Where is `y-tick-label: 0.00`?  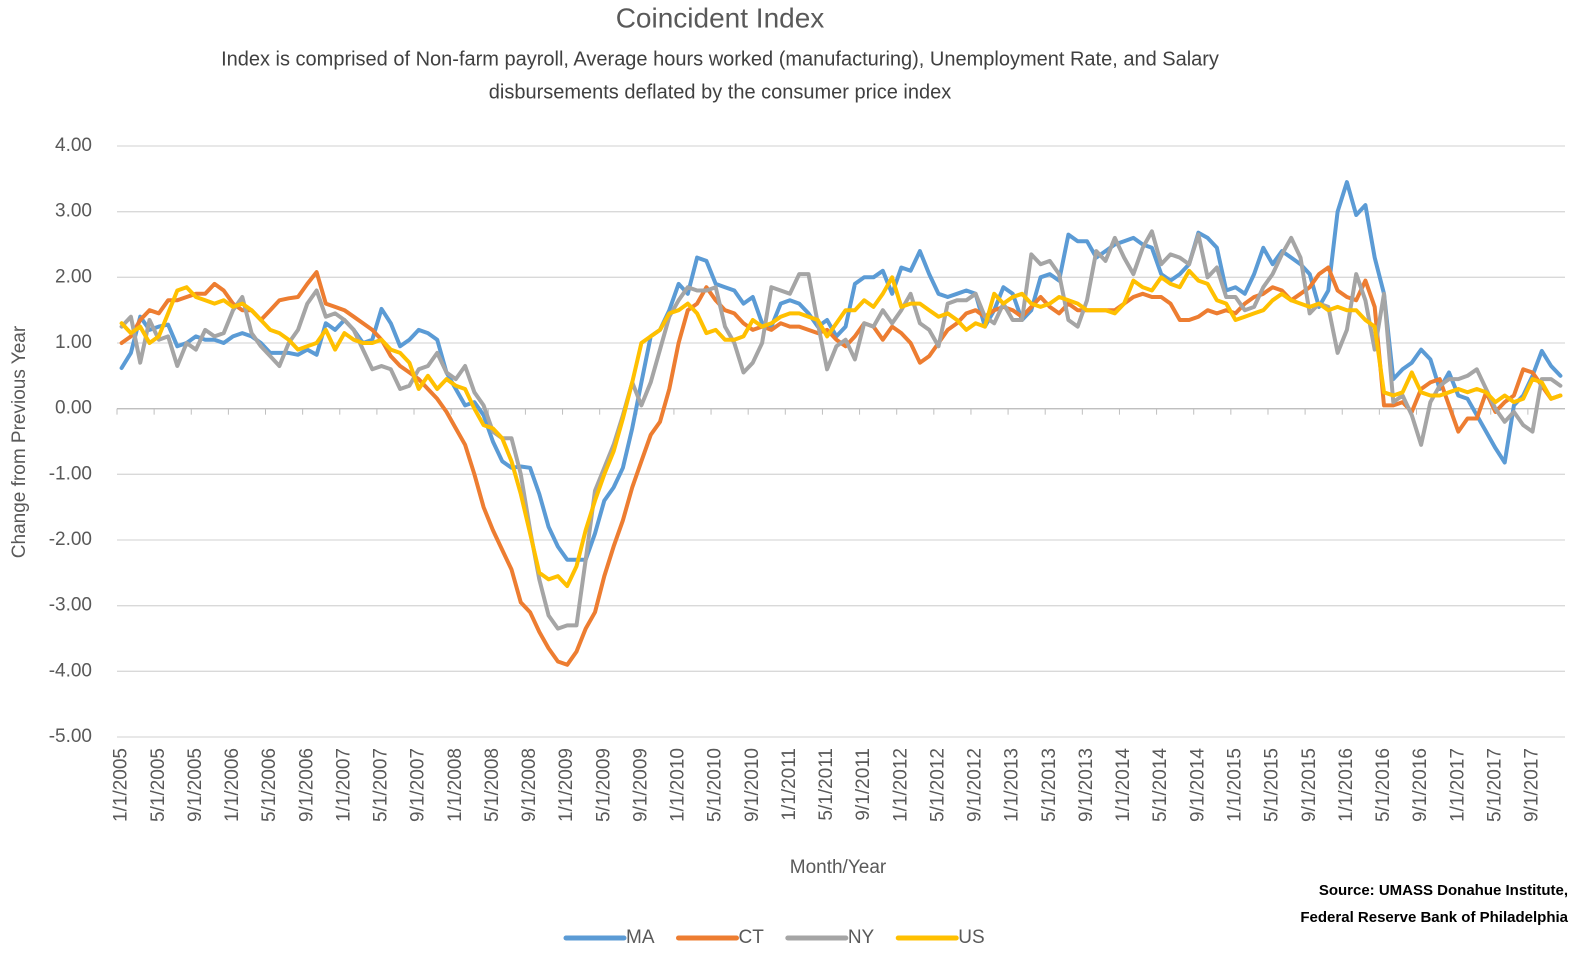
y-tick-label: 0.00 is located at coordinates (73, 408).